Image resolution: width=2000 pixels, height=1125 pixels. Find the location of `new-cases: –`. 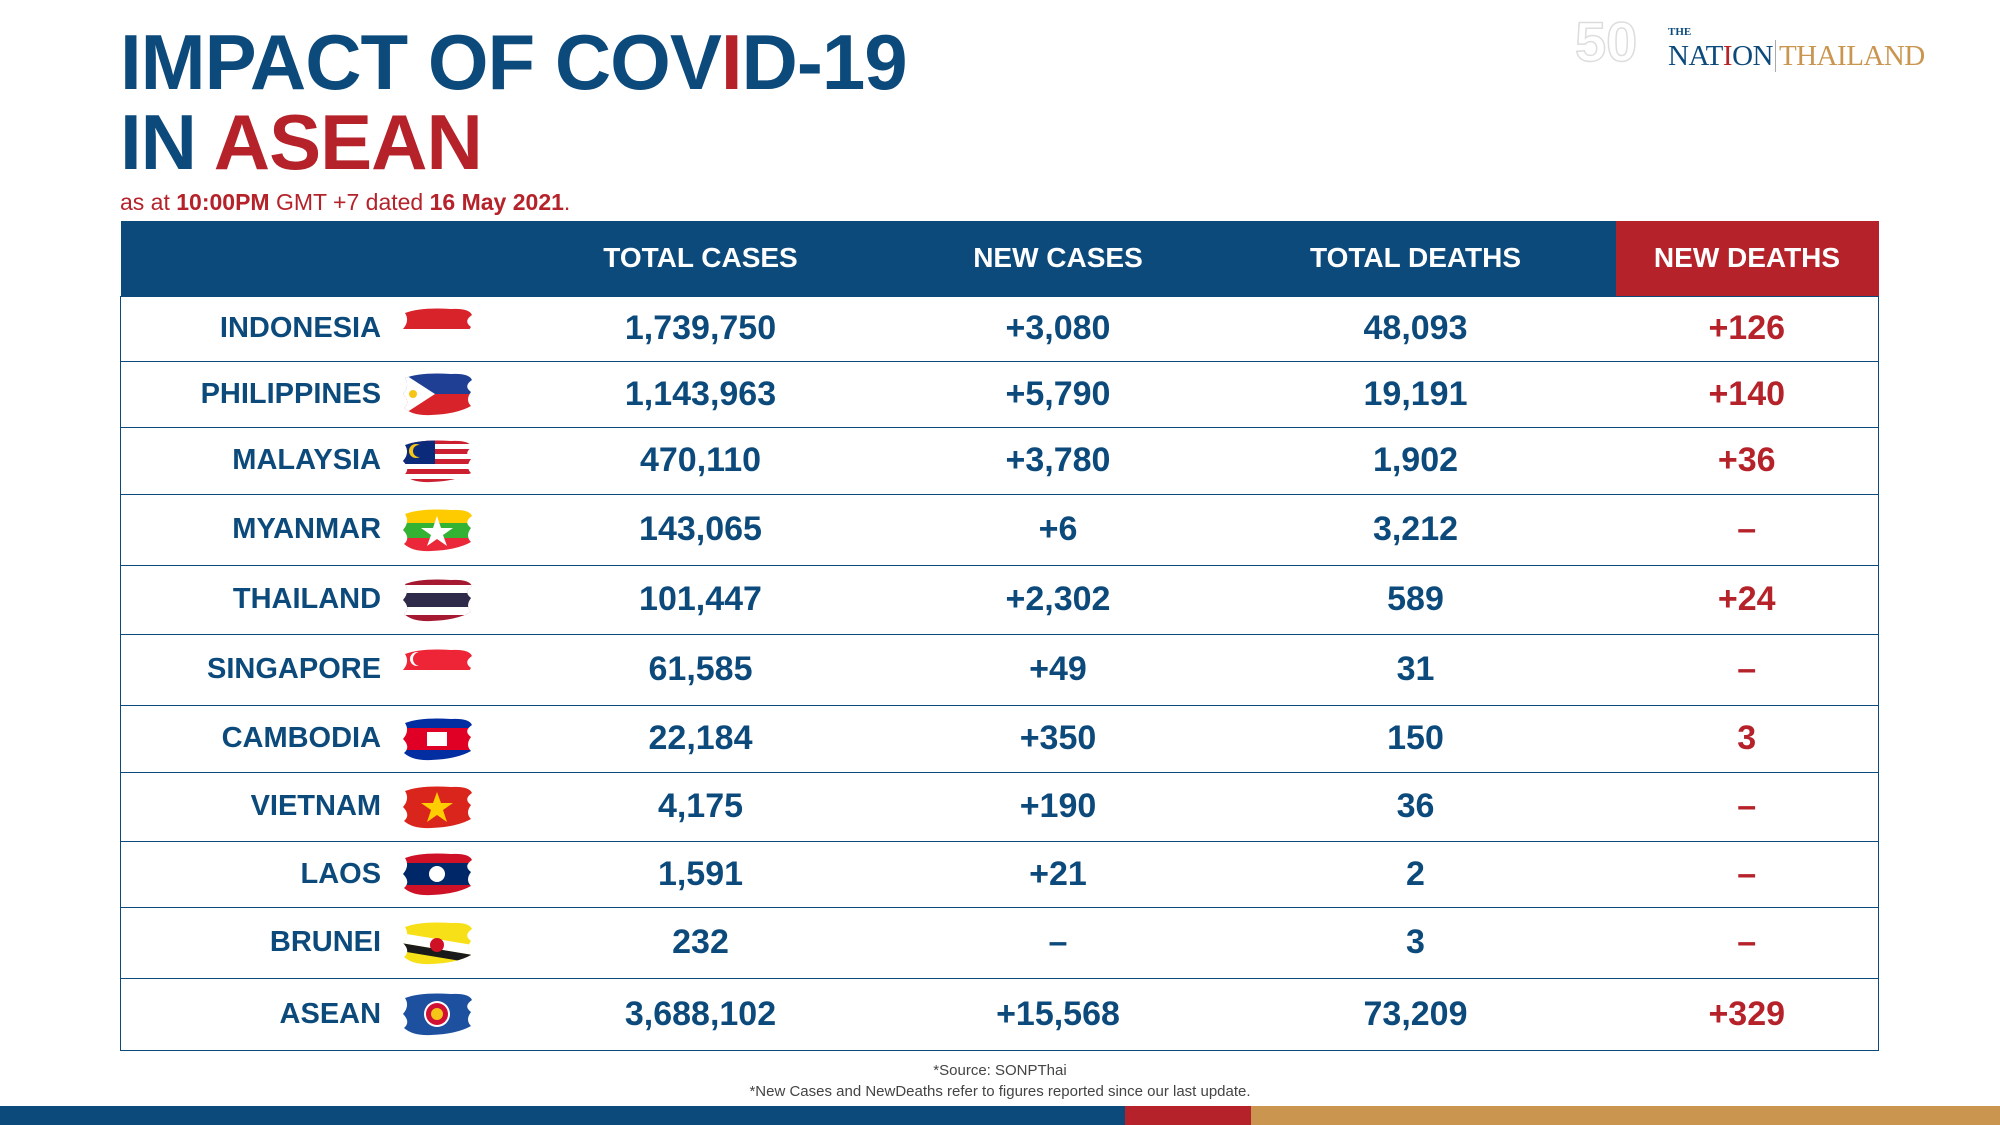

new-cases: – is located at coordinates (1058, 942).